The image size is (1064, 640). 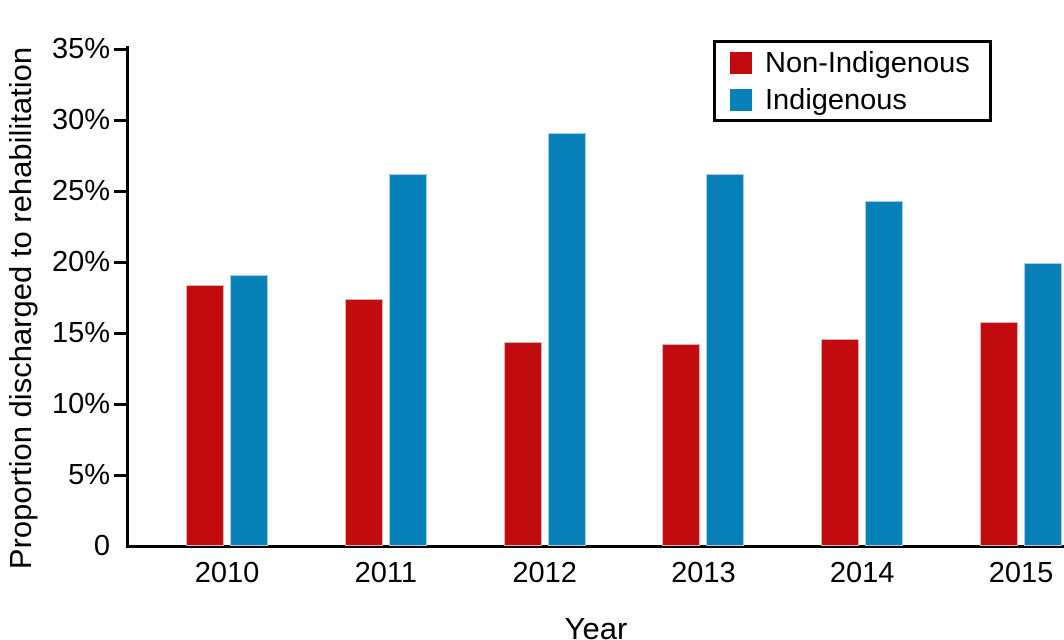 What do you see at coordinates (999, 433) in the screenshot?
I see `bar-non-indigenous-2015` at bounding box center [999, 433].